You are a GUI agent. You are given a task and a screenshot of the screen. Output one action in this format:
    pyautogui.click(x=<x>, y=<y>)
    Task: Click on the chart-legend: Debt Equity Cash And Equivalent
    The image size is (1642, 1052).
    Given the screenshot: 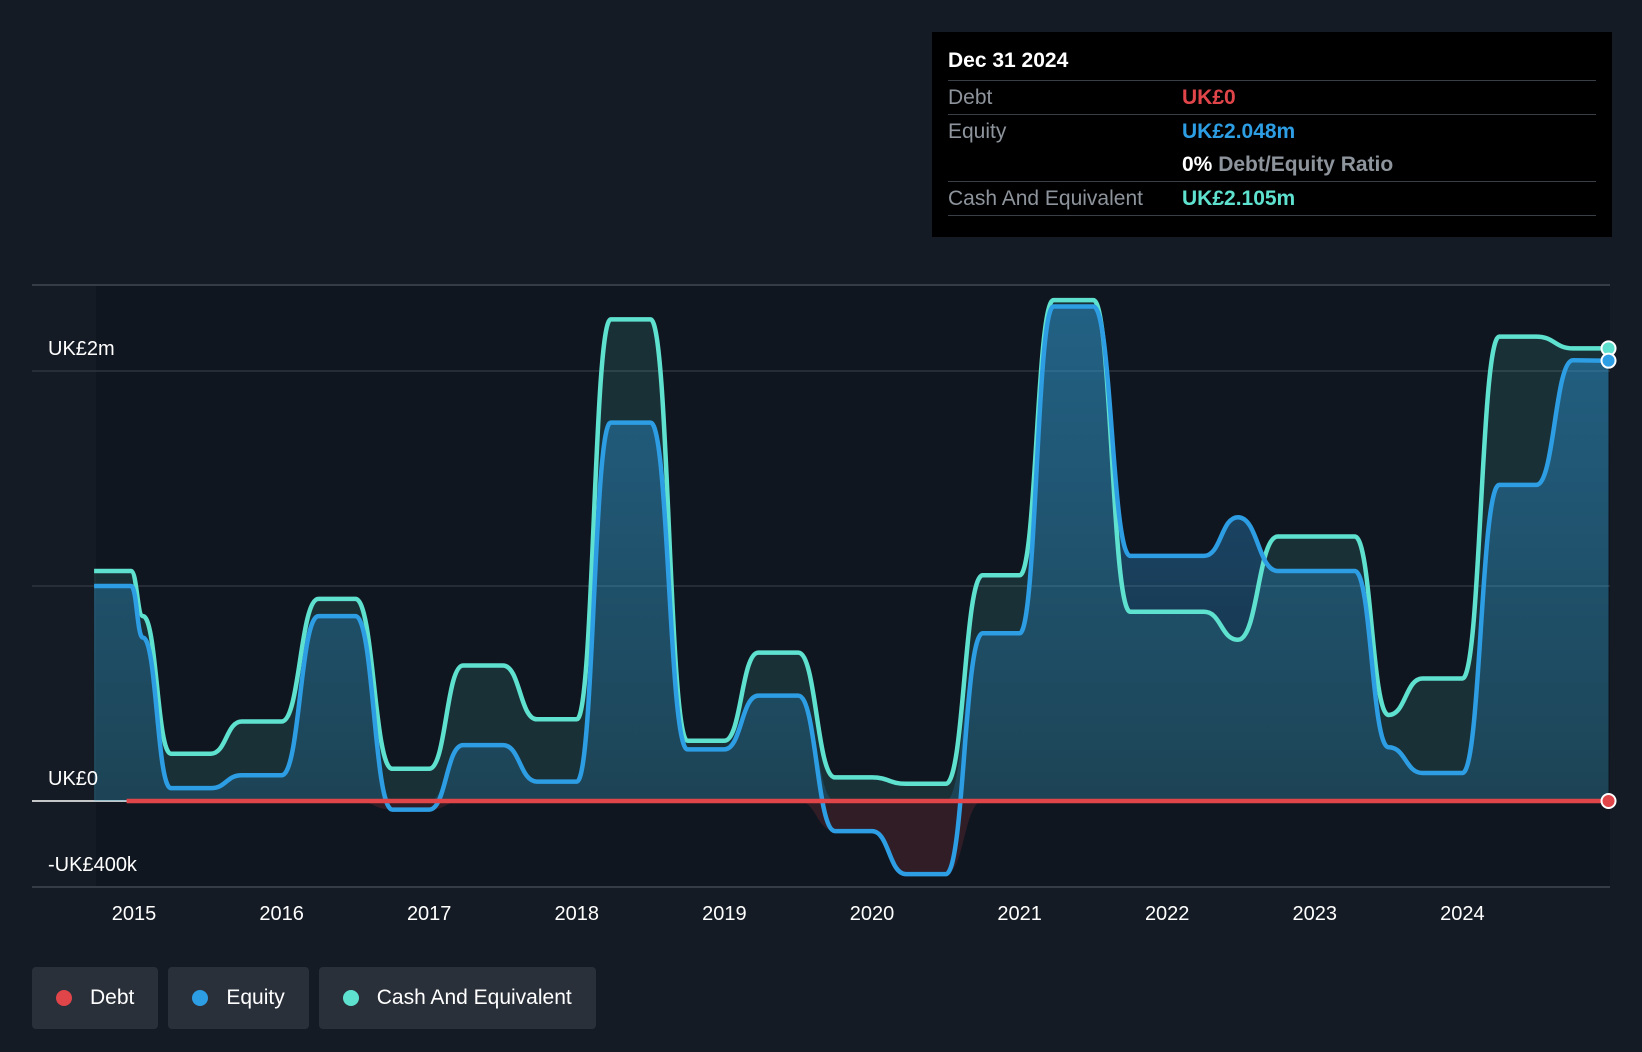 What is the action you would take?
    pyautogui.click(x=319, y=998)
    